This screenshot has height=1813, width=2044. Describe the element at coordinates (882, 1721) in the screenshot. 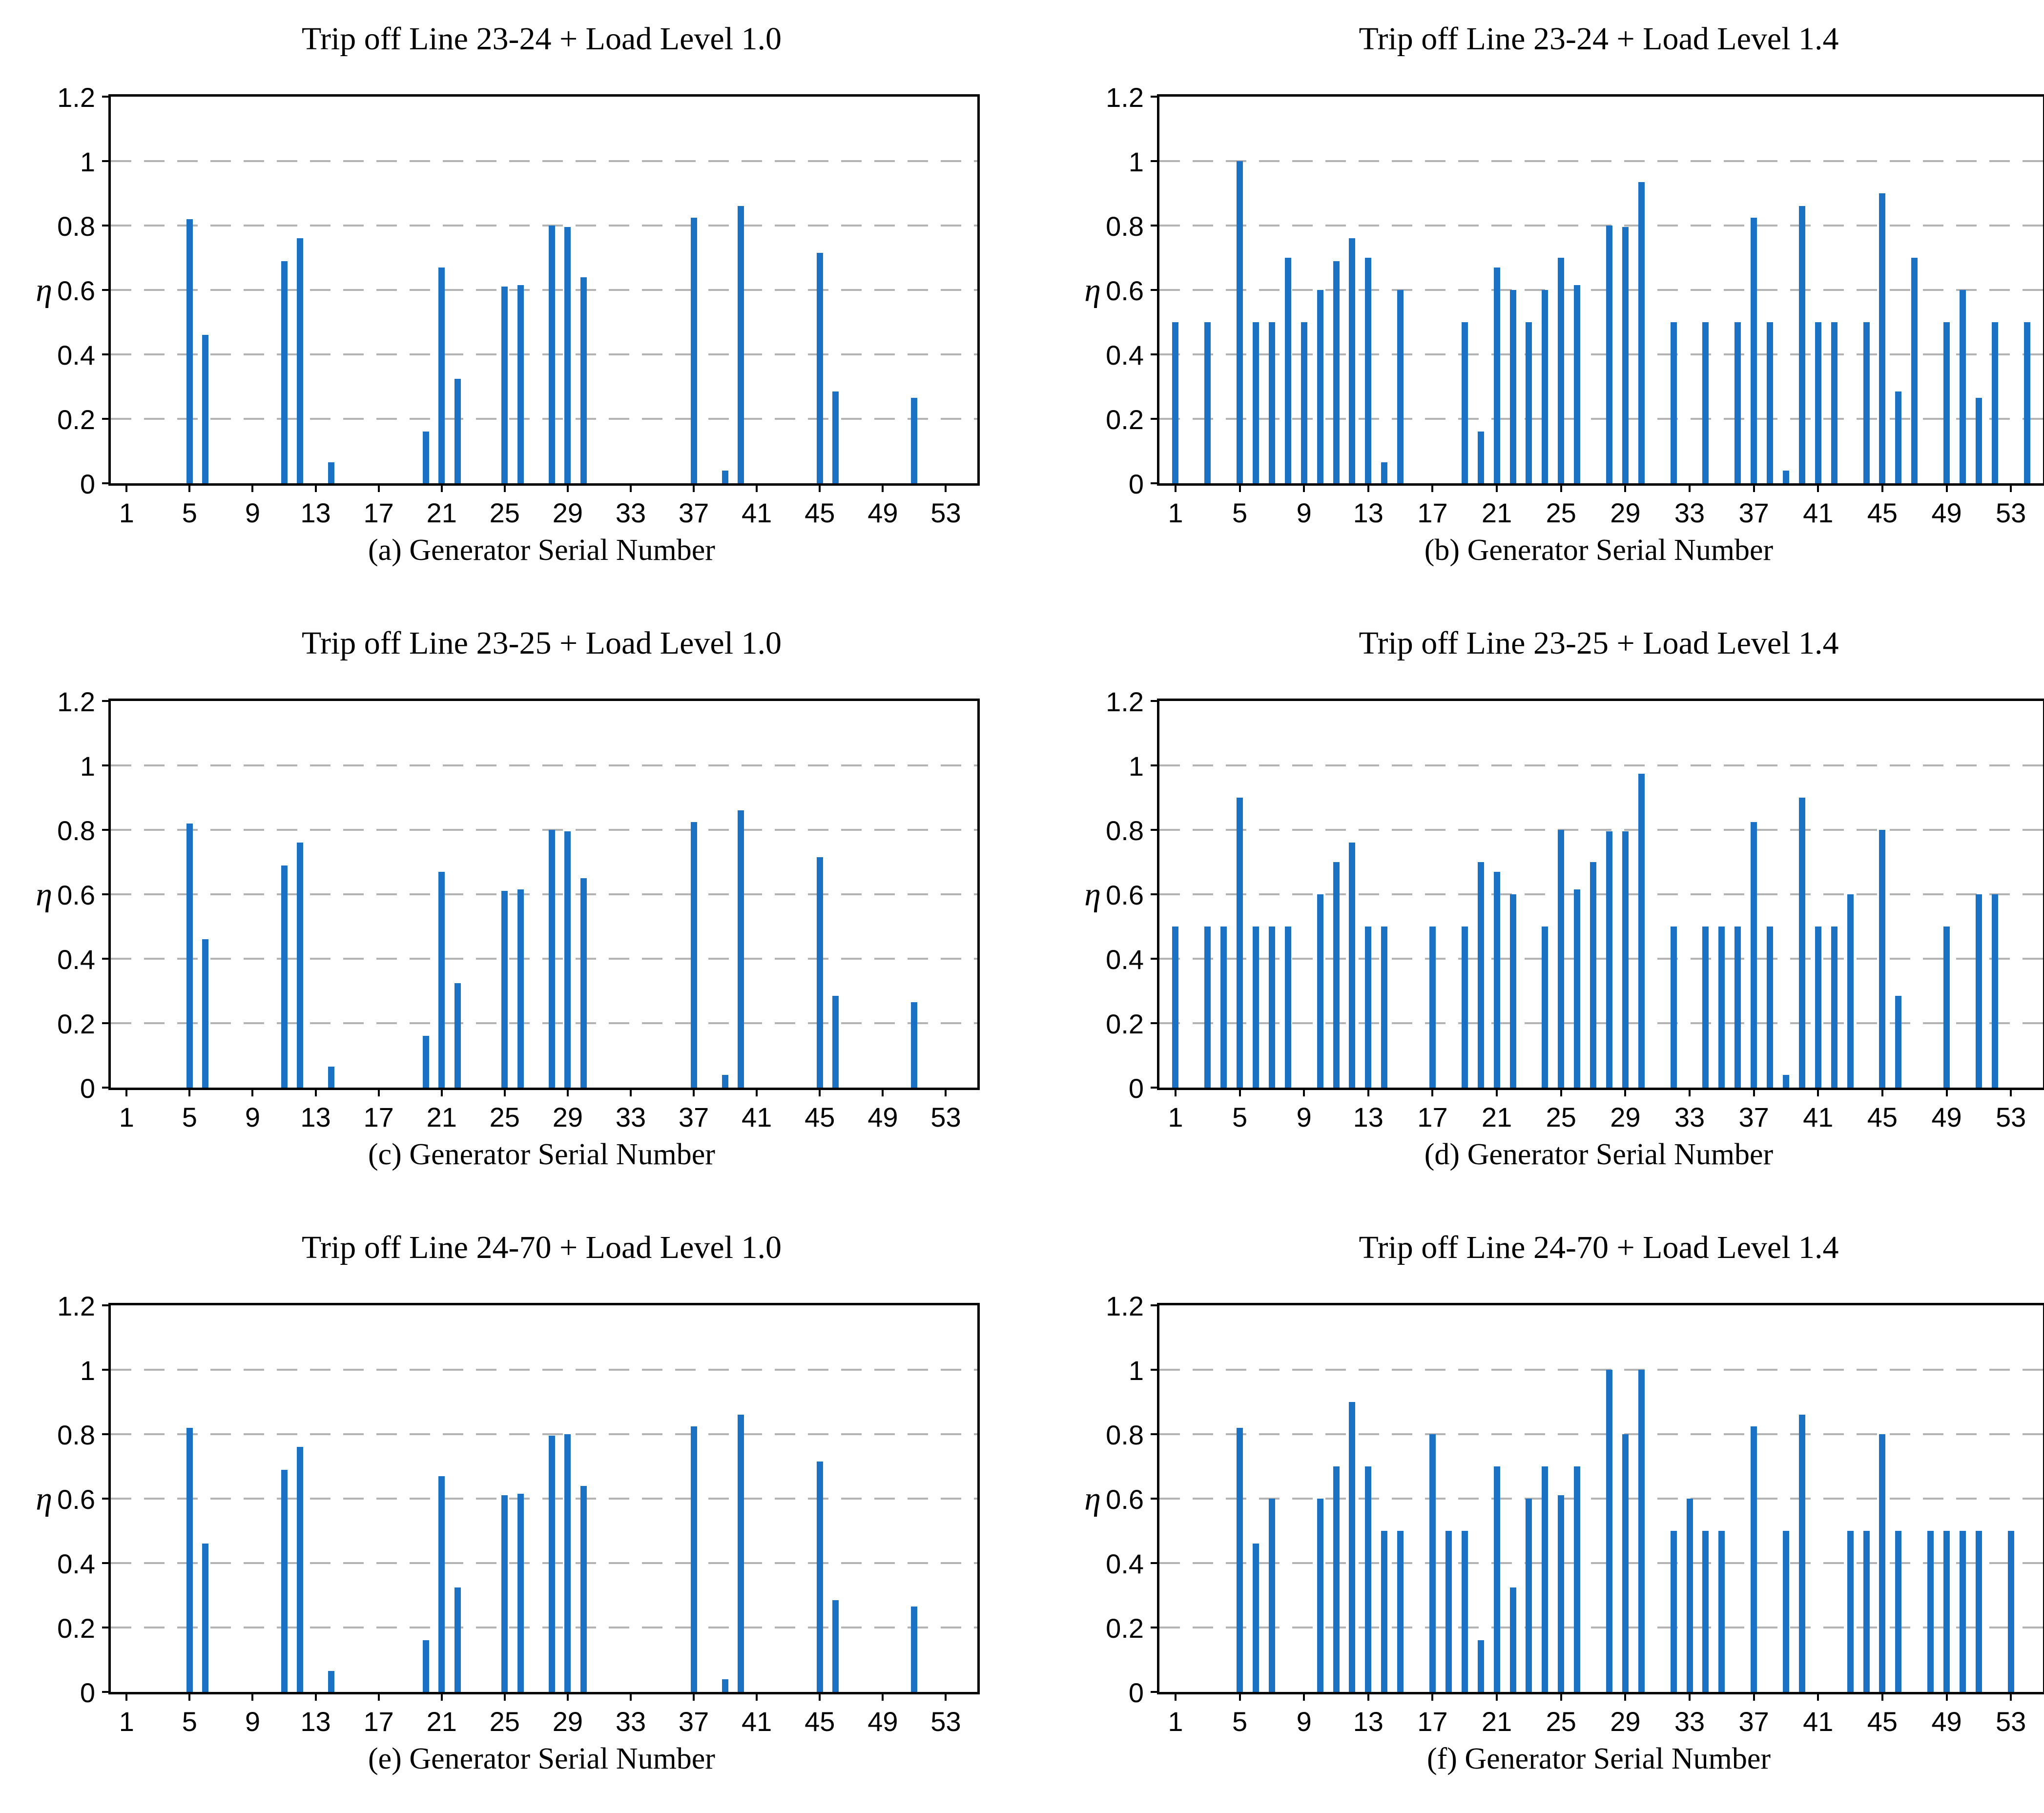

I see `x-tick-label: 49` at that location.